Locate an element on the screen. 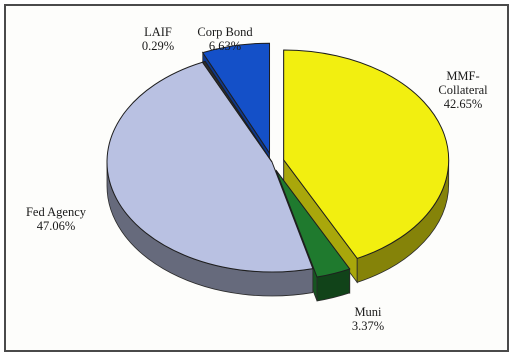  slice-muni is located at coordinates (313, 224).